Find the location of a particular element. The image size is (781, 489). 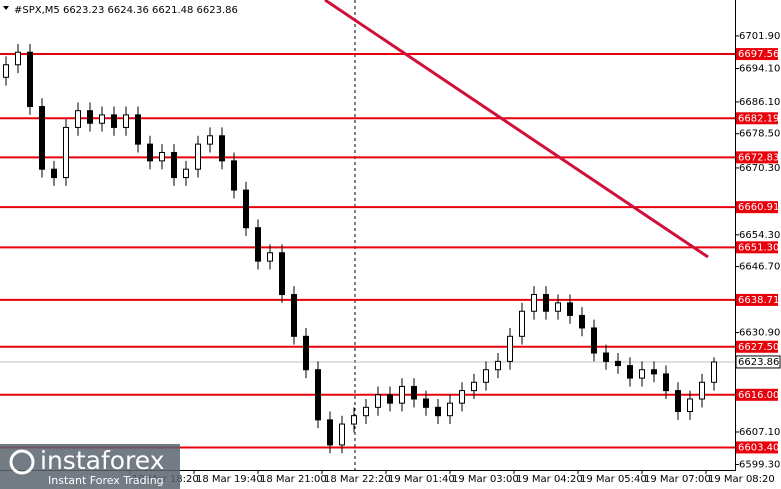

title-arrow is located at coordinates (6, 8).